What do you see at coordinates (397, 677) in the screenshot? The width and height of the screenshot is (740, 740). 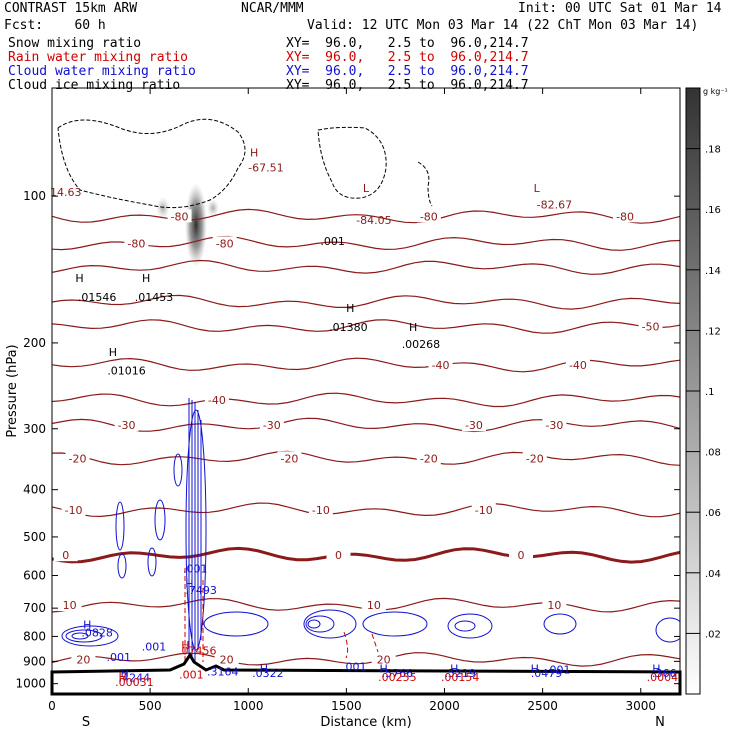 I see `field-label: .00255` at bounding box center [397, 677].